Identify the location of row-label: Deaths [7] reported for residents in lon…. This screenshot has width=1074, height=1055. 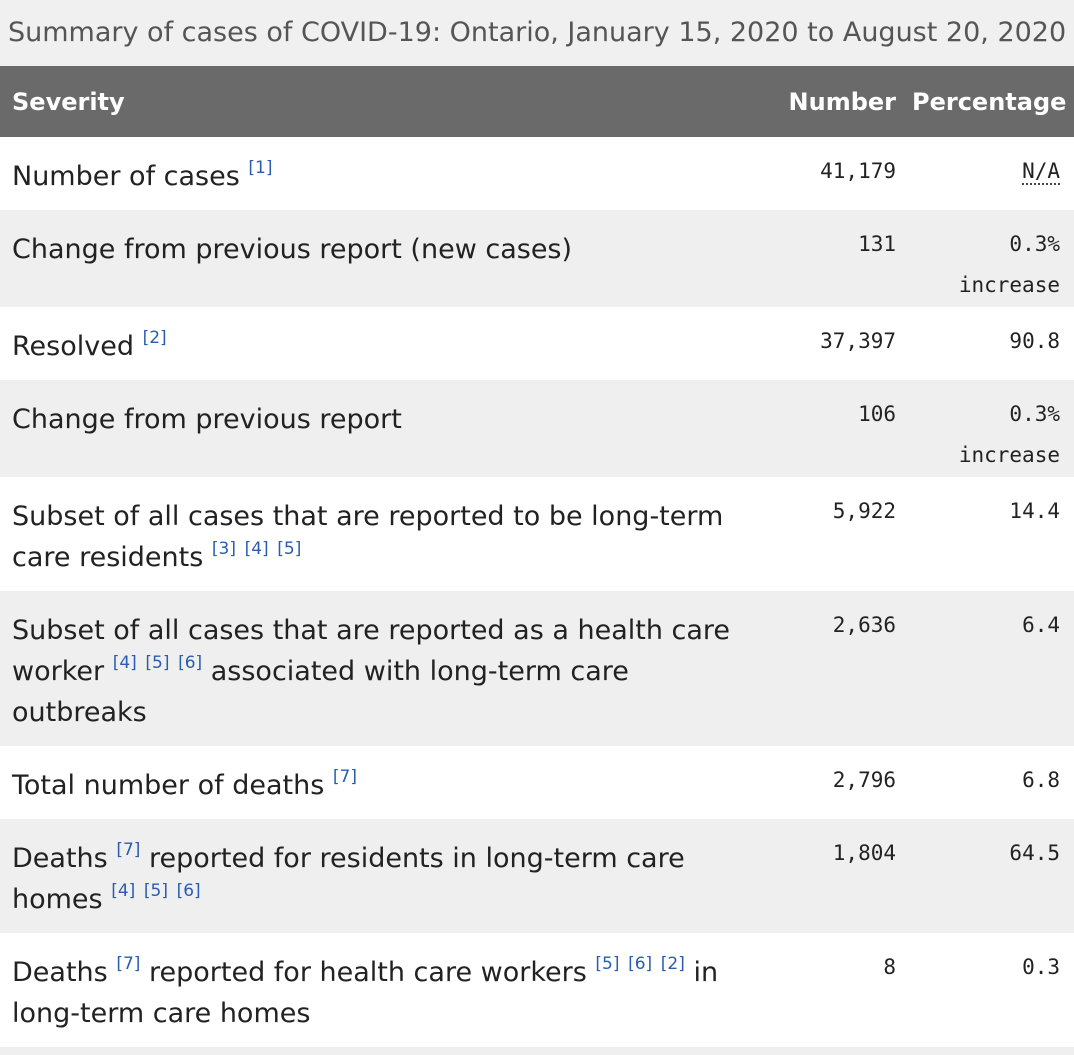
(388, 876).